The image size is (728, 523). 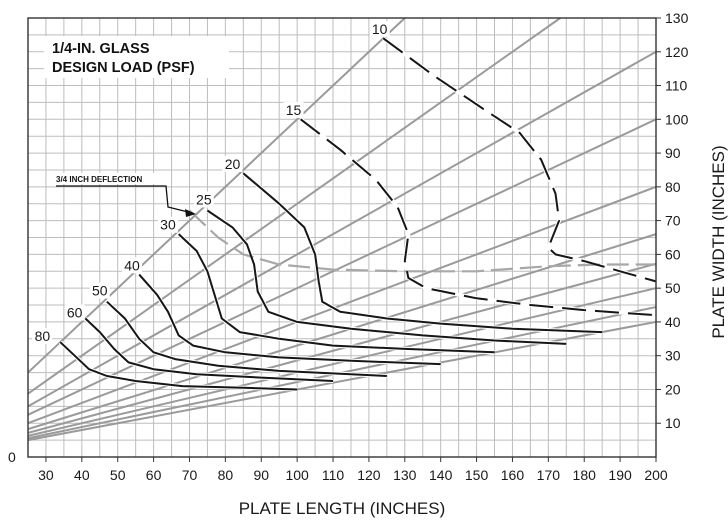 I want to click on x-tick-label: 120, so click(x=369, y=475).